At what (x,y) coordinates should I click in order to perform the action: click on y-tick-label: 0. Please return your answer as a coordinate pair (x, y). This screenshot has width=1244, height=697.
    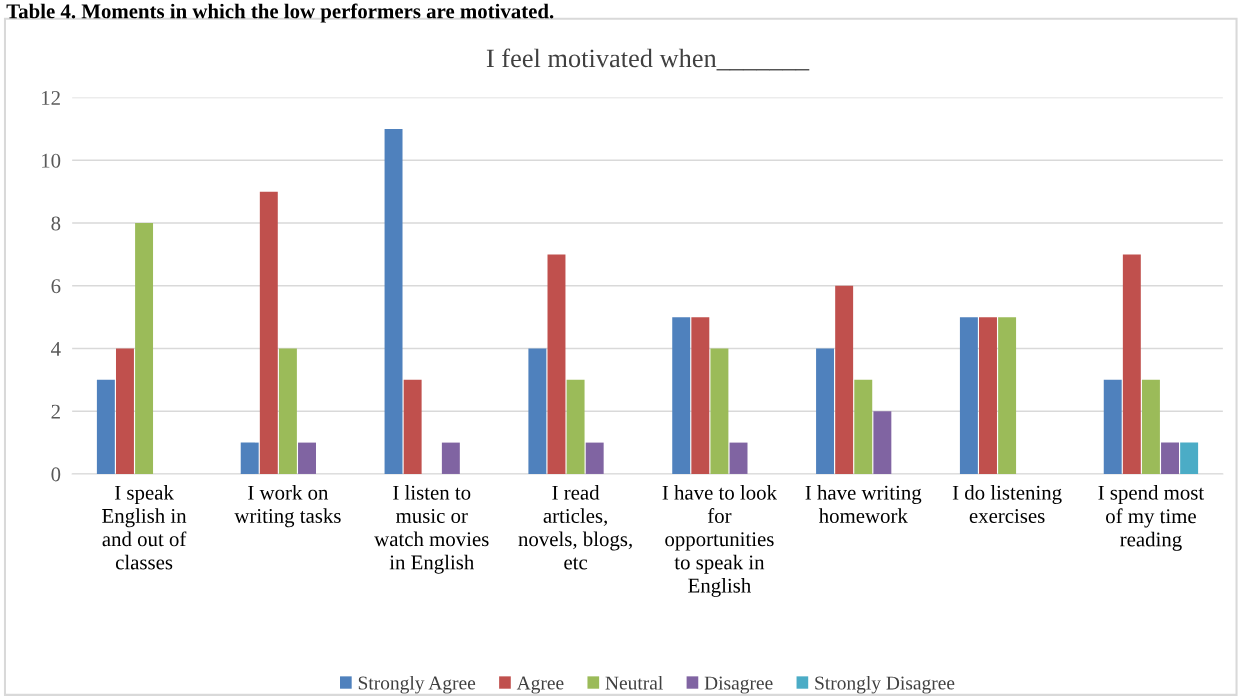
    Looking at the image, I should click on (56, 474).